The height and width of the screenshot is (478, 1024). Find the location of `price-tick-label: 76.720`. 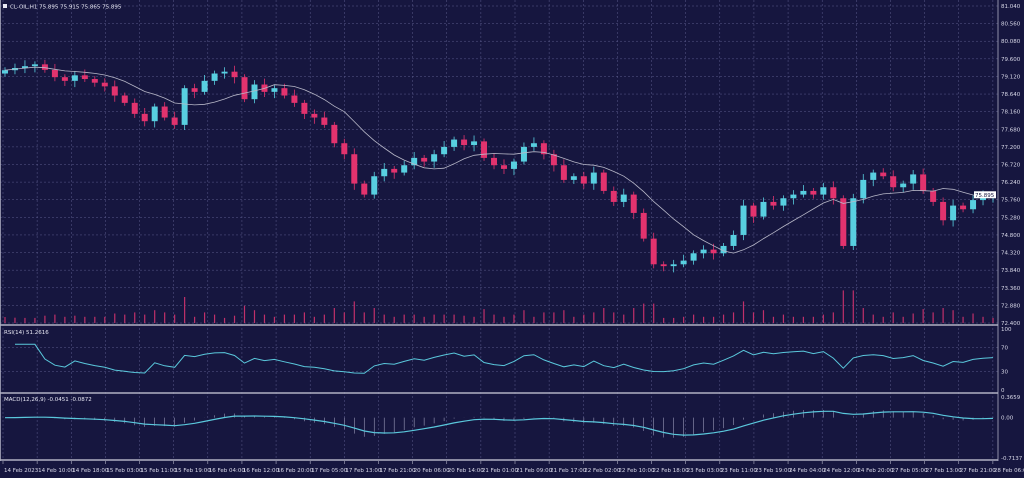

price-tick-label: 76.720 is located at coordinates (1011, 166).